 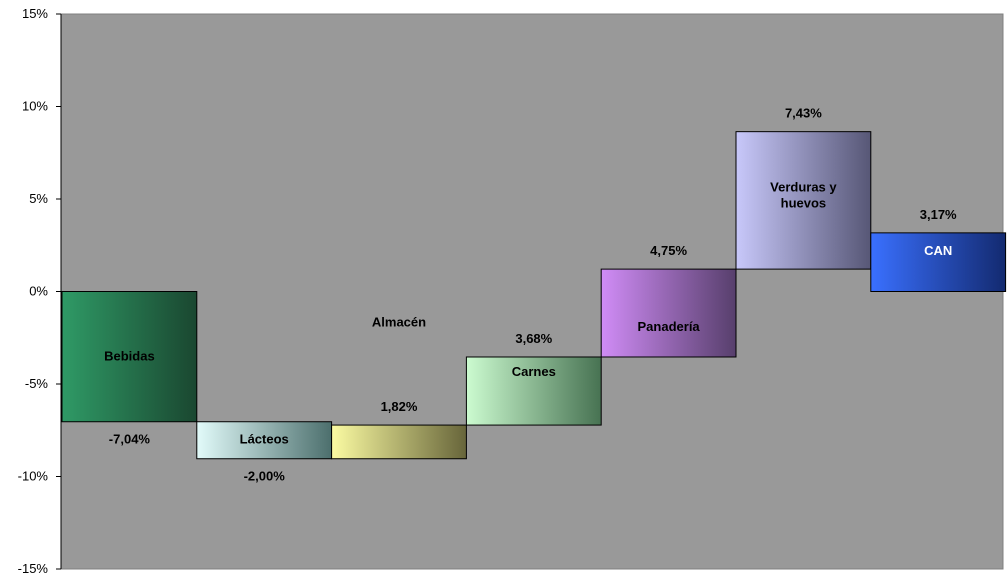 What do you see at coordinates (938, 250) in the screenshot?
I see `category-label: CAN` at bounding box center [938, 250].